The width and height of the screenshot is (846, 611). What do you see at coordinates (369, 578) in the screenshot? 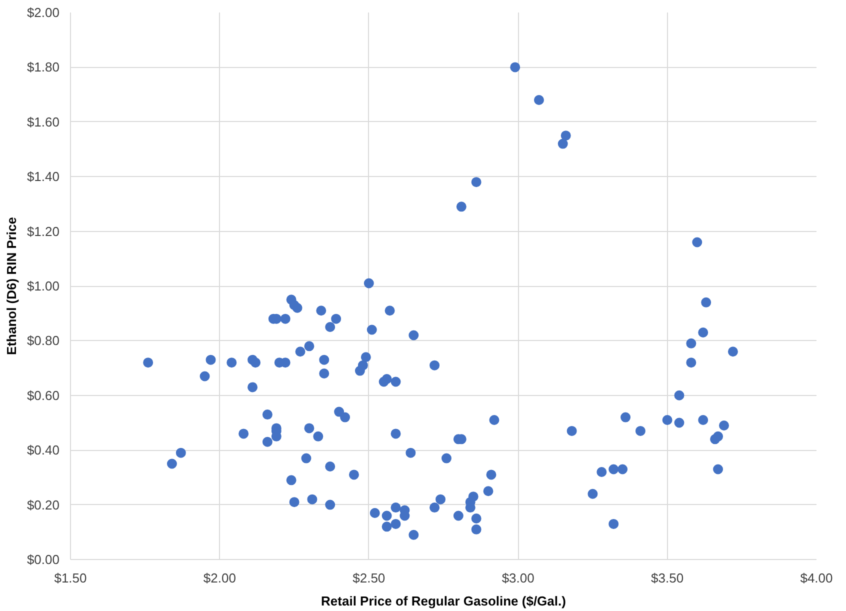
I see `x-tick-label: $2.50` at bounding box center [369, 578].